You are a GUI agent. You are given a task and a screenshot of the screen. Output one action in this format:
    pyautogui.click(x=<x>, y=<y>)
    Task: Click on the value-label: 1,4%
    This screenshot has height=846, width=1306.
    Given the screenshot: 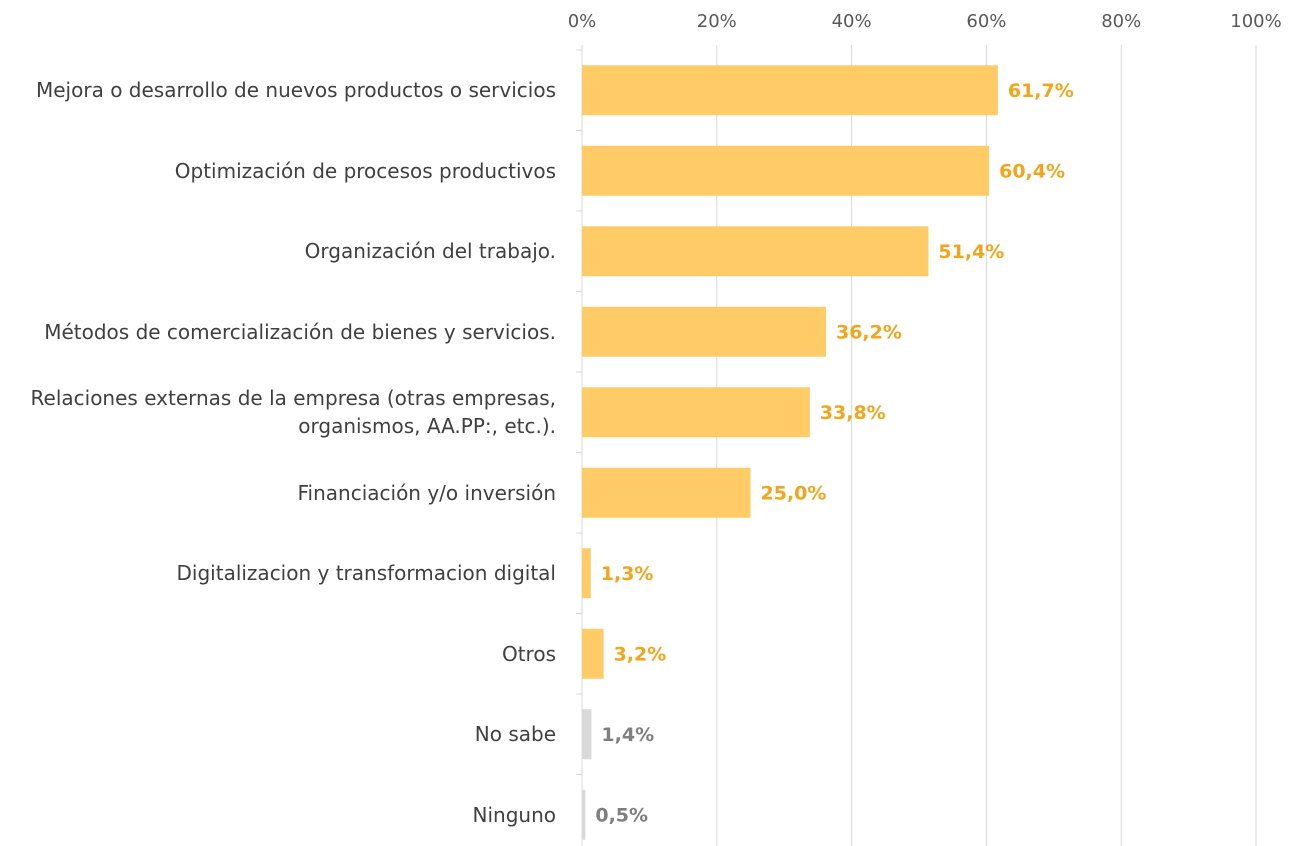 What is the action you would take?
    pyautogui.click(x=627, y=735)
    